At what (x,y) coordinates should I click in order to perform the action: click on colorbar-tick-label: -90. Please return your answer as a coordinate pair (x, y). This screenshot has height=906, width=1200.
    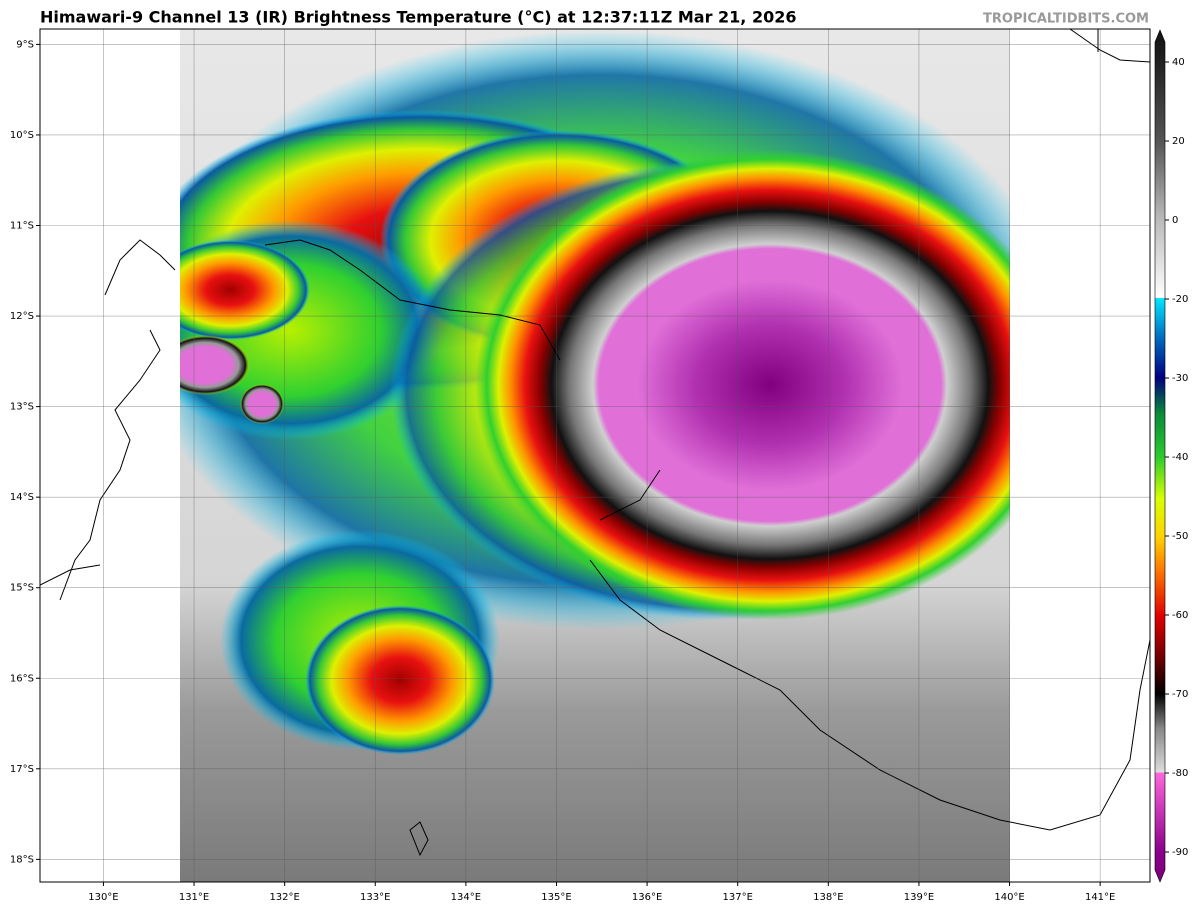
    Looking at the image, I should click on (1180, 852).